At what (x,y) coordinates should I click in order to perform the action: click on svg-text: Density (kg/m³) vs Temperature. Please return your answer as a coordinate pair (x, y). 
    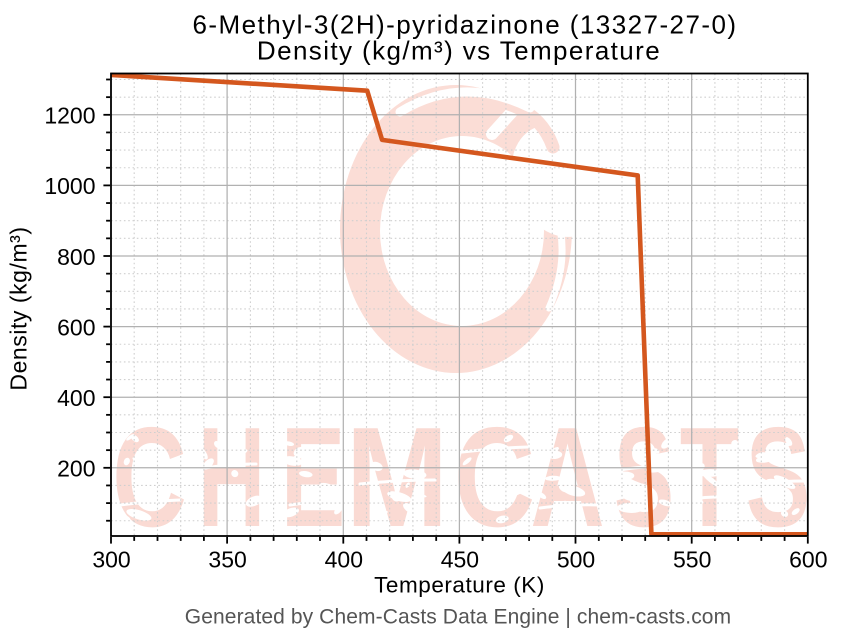
    Looking at the image, I should click on (459, 51).